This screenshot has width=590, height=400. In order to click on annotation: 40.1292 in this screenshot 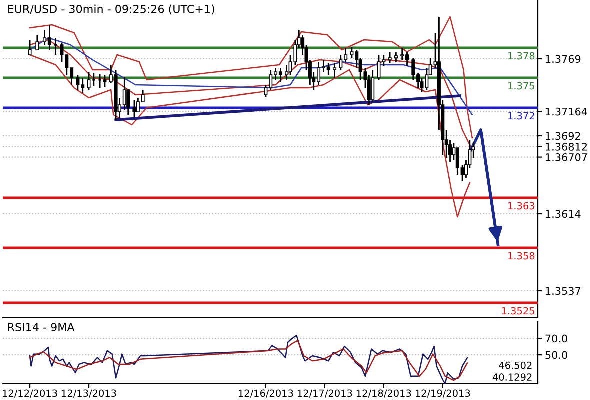, I will do `click(512, 377)`.